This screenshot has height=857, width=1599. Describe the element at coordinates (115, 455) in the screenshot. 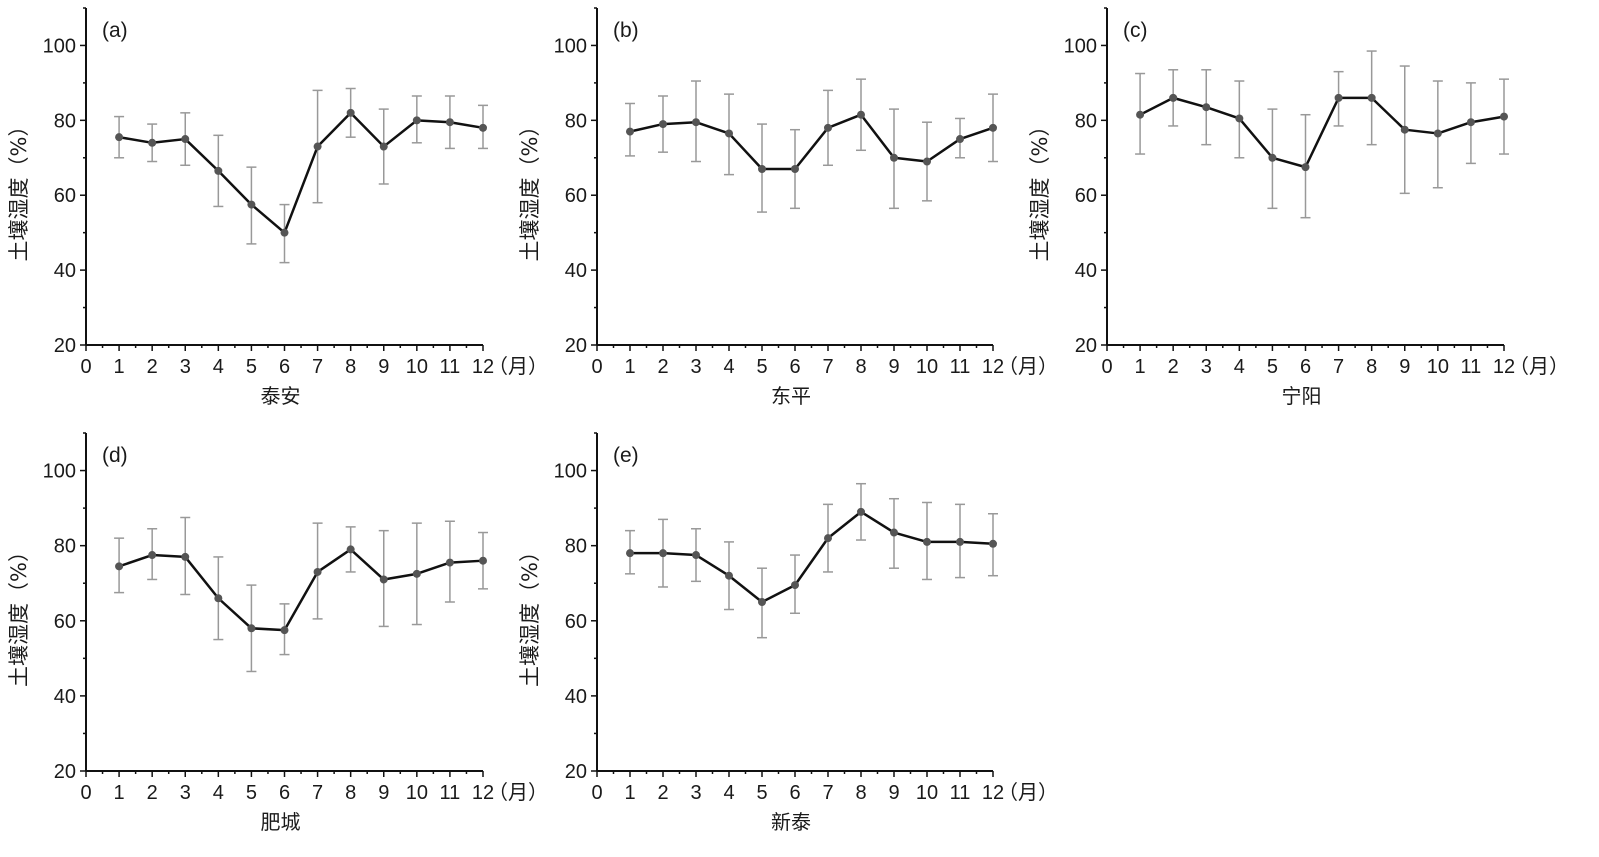

I see `panel-label: (d)` at that location.